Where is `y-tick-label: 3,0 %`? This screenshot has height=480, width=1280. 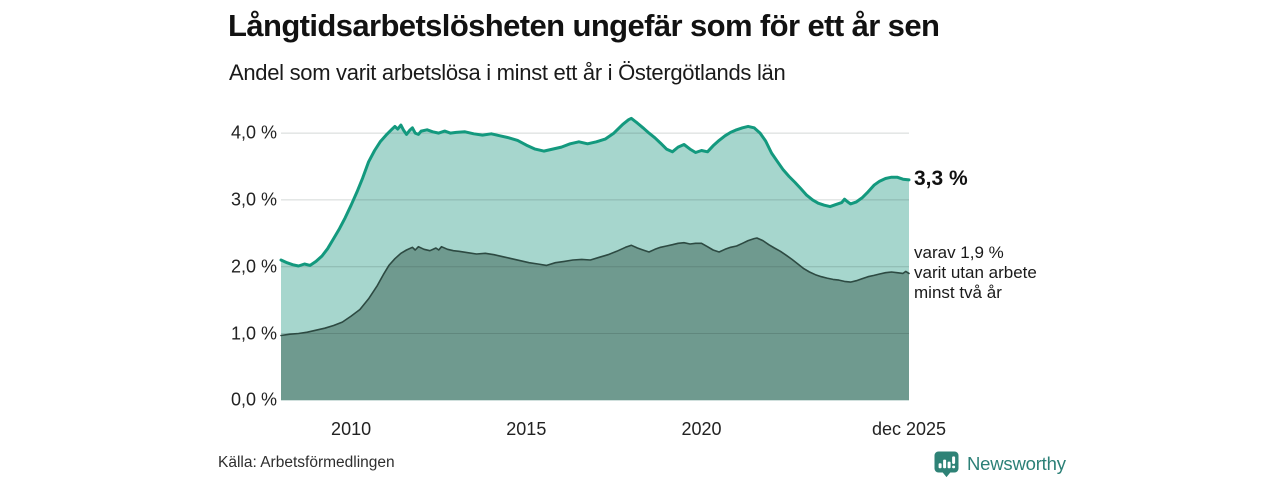 y-tick-label: 3,0 % is located at coordinates (253, 199).